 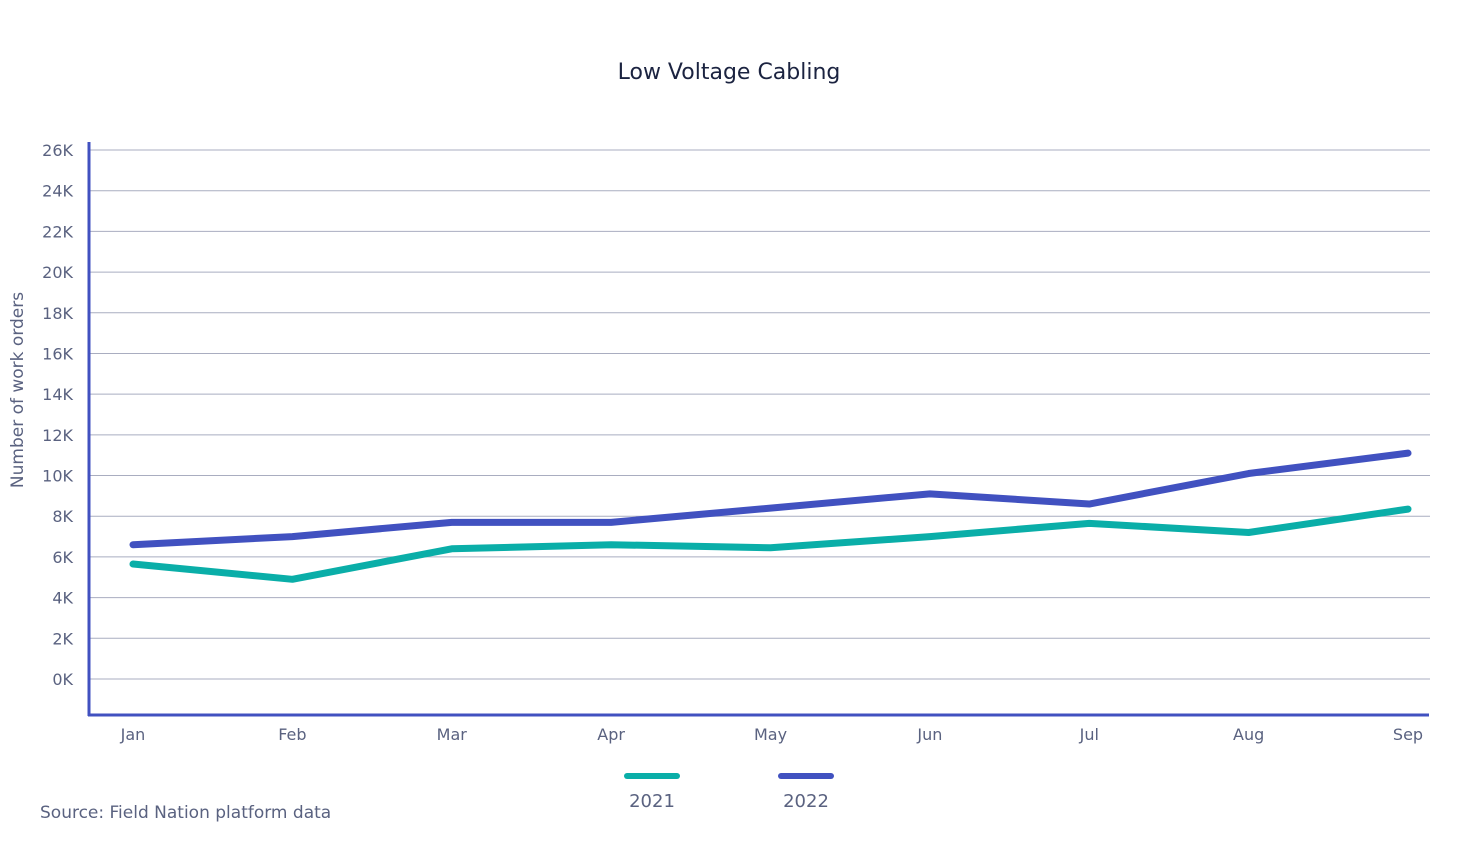 I want to click on y-axis-label: Number of work orders, so click(x=18, y=390).